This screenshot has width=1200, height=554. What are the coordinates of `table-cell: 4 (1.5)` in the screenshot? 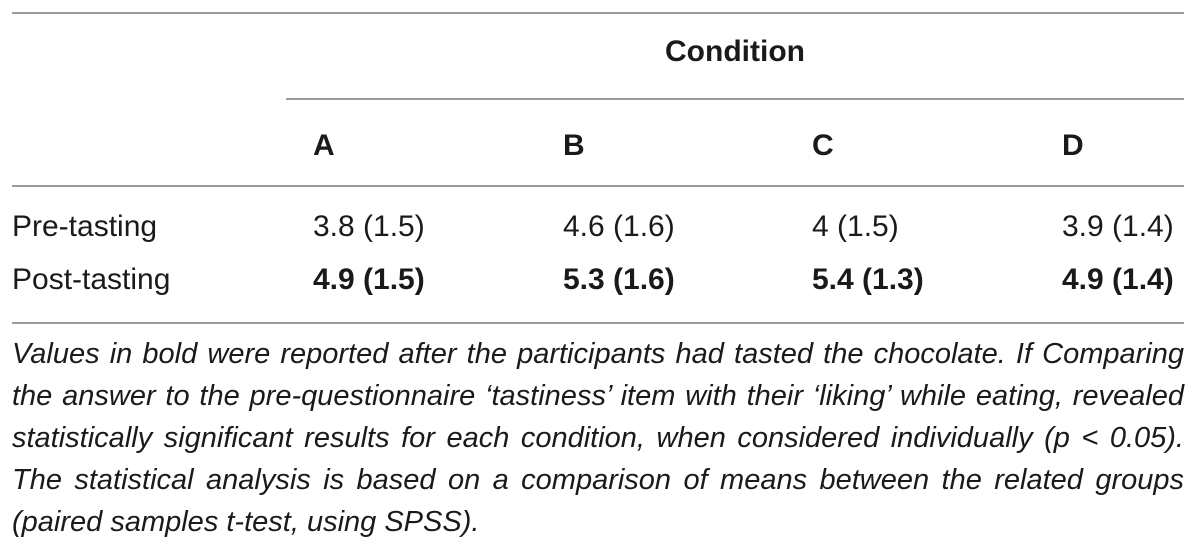 It's located at (855, 226).